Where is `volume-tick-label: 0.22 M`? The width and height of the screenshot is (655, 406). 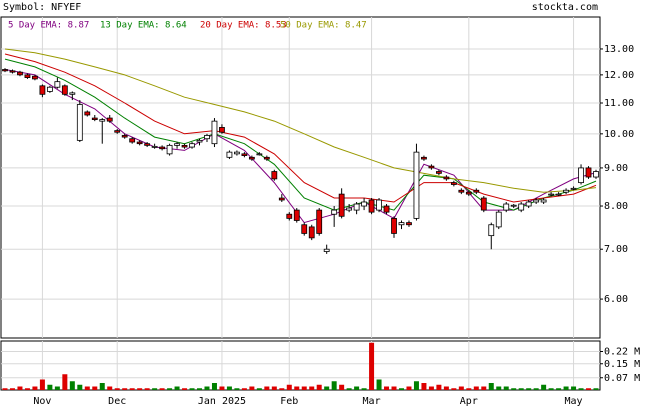 volume-tick-label: 0.22 M is located at coordinates (622, 352).